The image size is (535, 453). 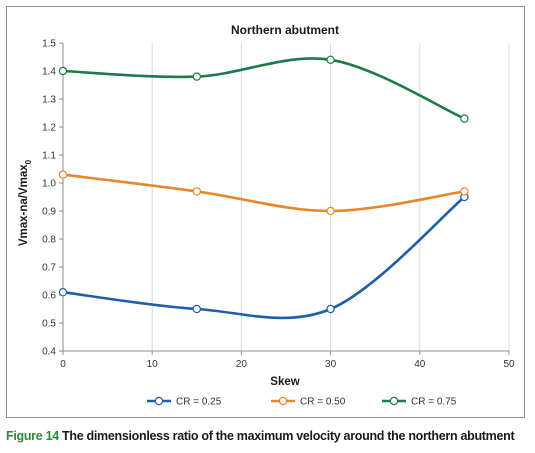 What do you see at coordinates (153, 364) in the screenshot?
I see `x-tick-label: 10` at bounding box center [153, 364].